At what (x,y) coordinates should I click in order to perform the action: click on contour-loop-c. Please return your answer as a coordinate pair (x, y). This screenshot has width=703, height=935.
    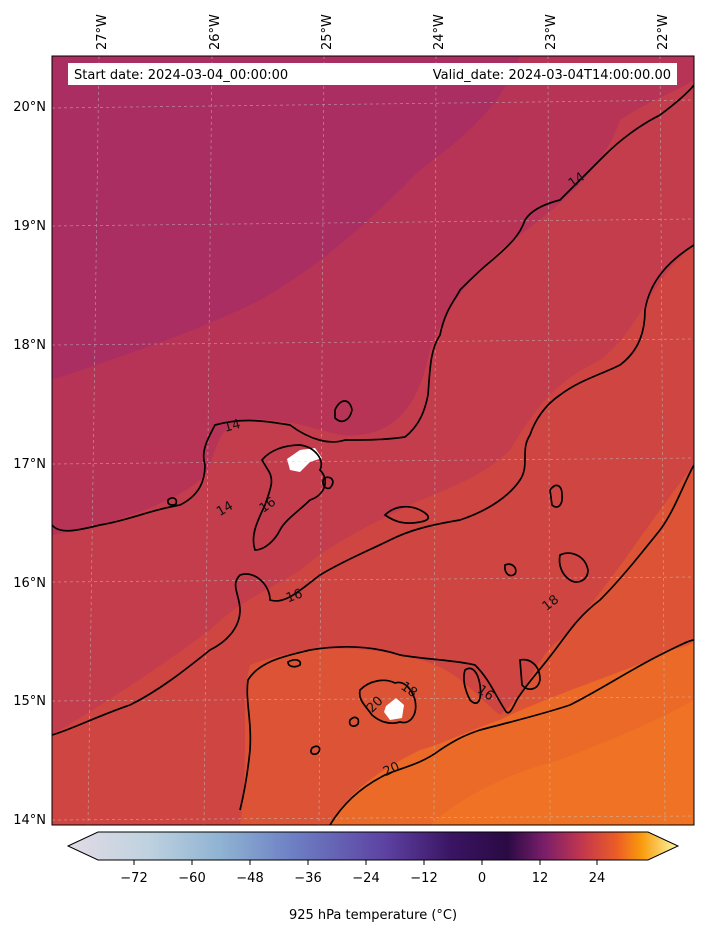
    Looking at the image, I should click on (472, 685).